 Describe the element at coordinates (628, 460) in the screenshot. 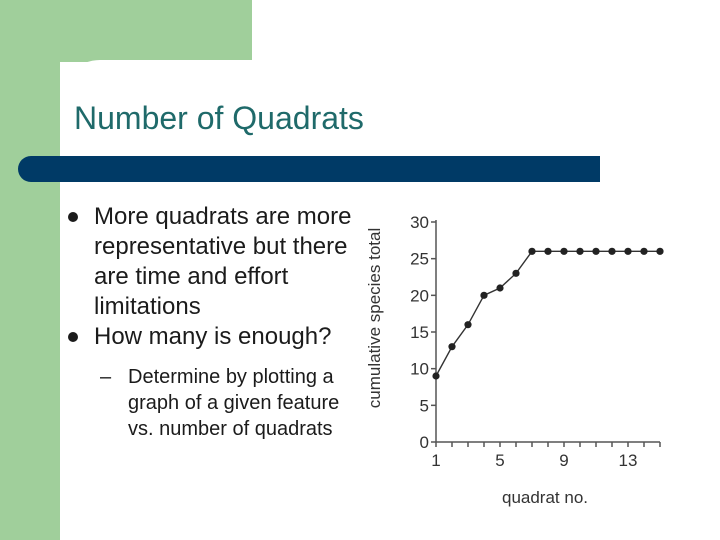

I see `x-tick-label: 13` at that location.